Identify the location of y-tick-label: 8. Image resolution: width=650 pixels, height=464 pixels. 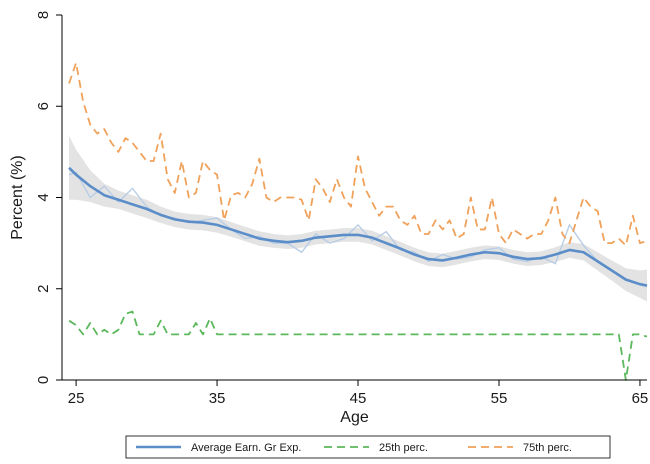
(43, 15).